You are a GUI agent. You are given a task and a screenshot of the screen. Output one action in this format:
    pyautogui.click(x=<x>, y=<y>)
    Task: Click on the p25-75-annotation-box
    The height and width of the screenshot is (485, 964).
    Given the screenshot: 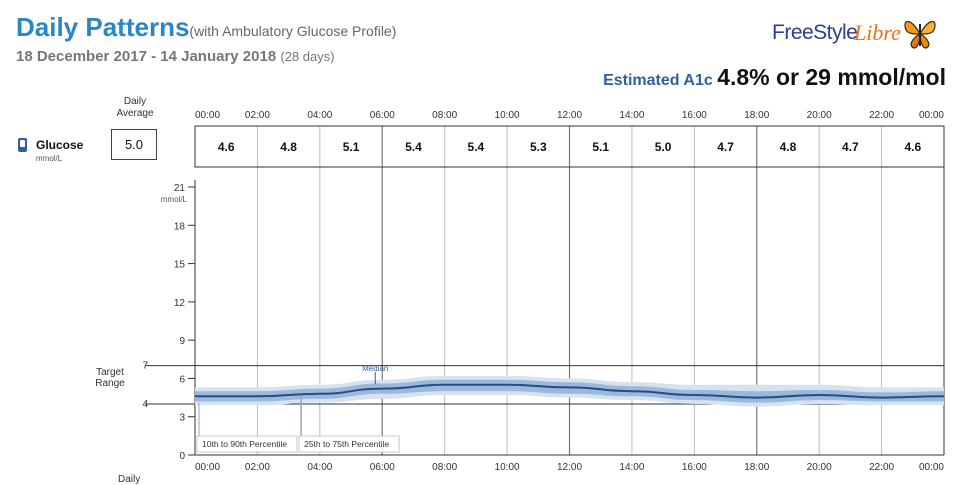 What is the action you would take?
    pyautogui.click(x=349, y=444)
    